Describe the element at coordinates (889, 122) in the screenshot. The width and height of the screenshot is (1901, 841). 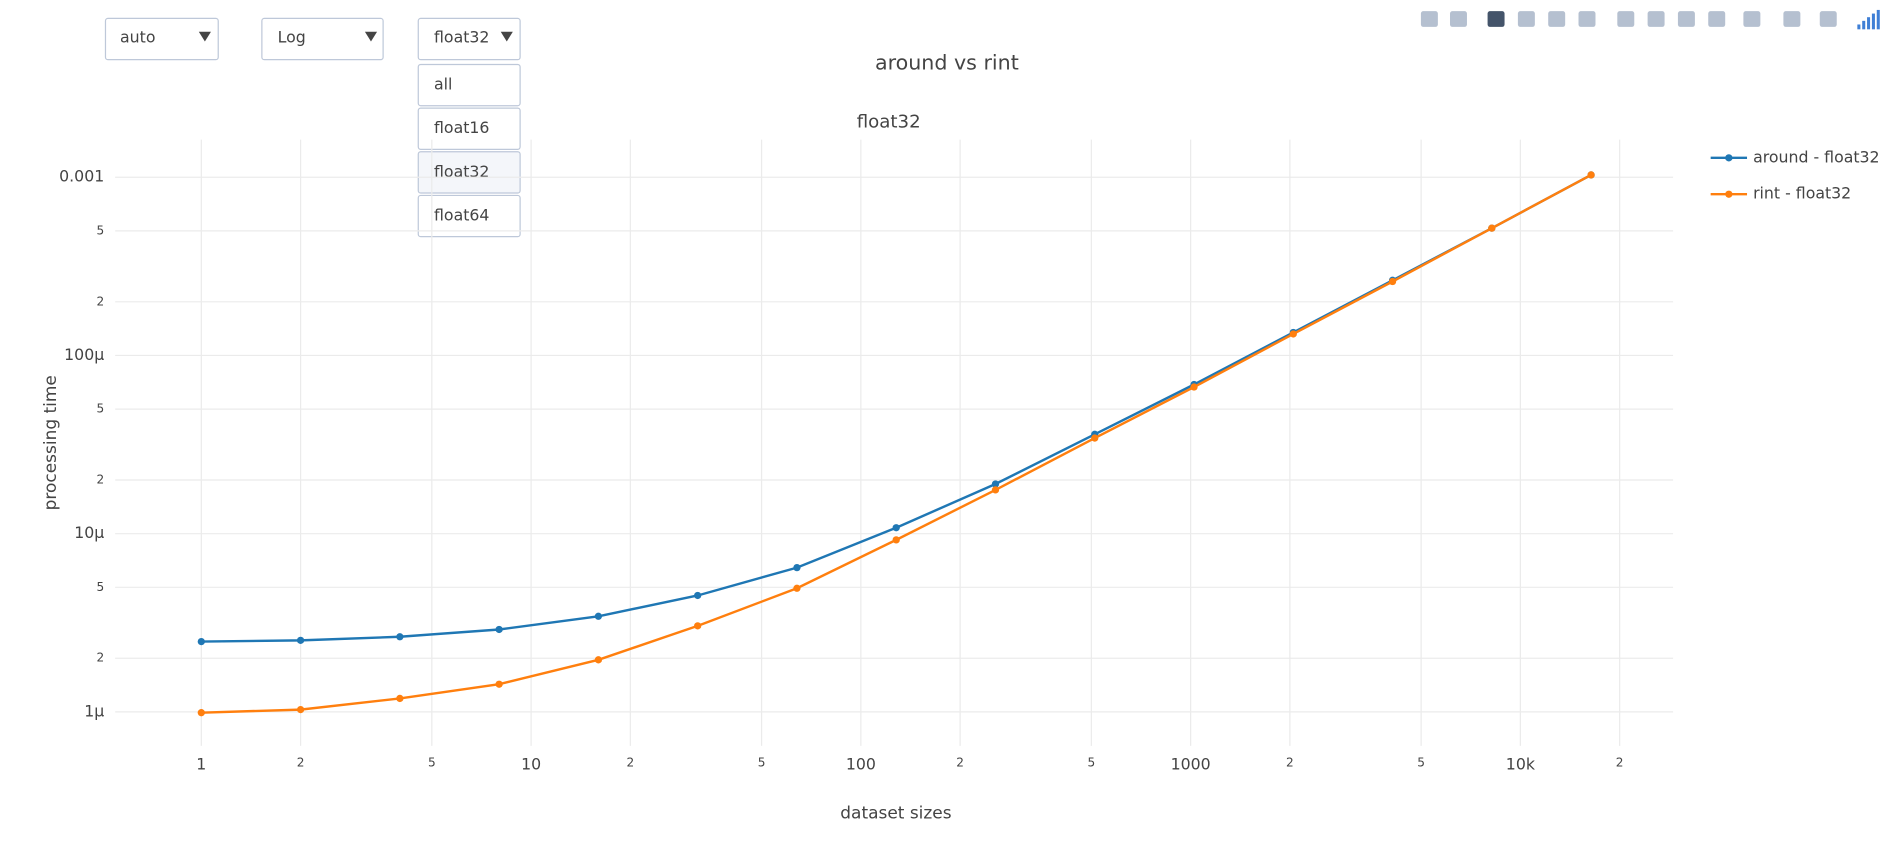
I see `chart-subtitle: float32` at that location.